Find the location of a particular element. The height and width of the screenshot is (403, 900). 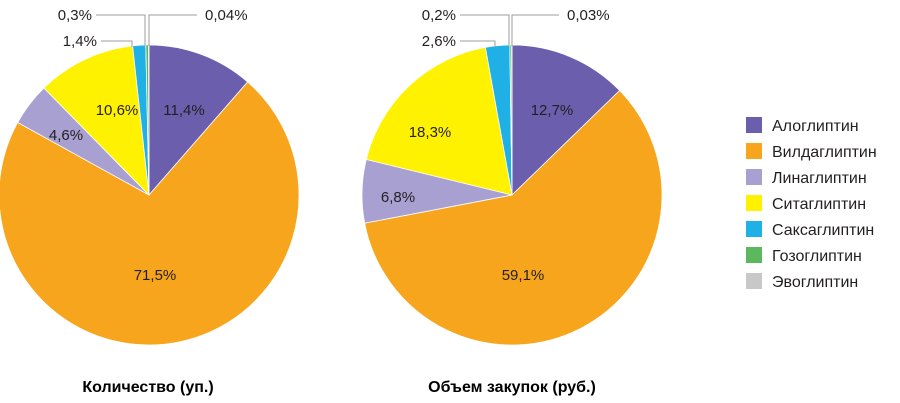

slice-label-6: 0,3% is located at coordinates (75, 15).